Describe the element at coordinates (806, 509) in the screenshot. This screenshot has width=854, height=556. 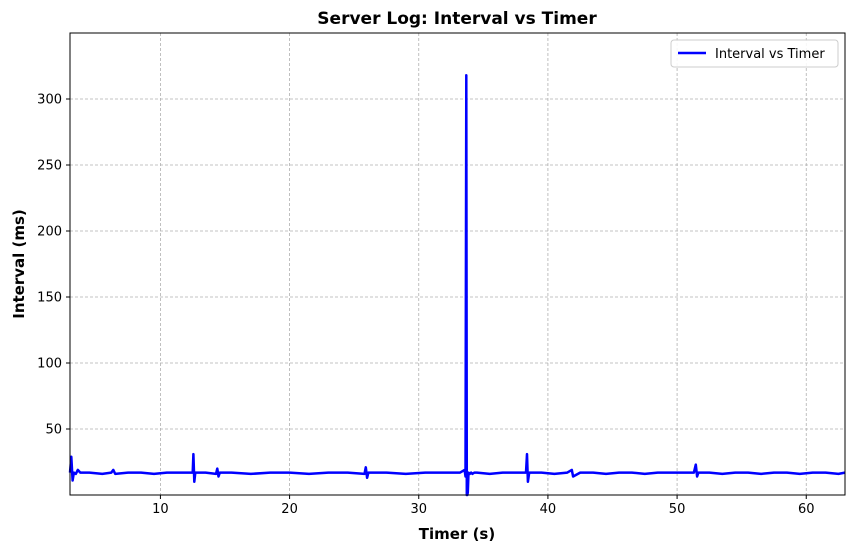
I see `x-tick-label: 60` at that location.